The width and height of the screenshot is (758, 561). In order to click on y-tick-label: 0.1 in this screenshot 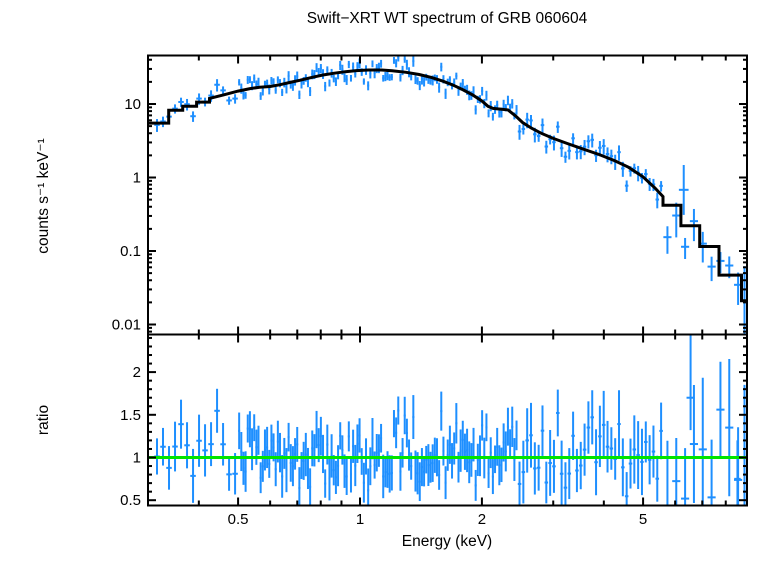, I will do `click(130, 251)`.